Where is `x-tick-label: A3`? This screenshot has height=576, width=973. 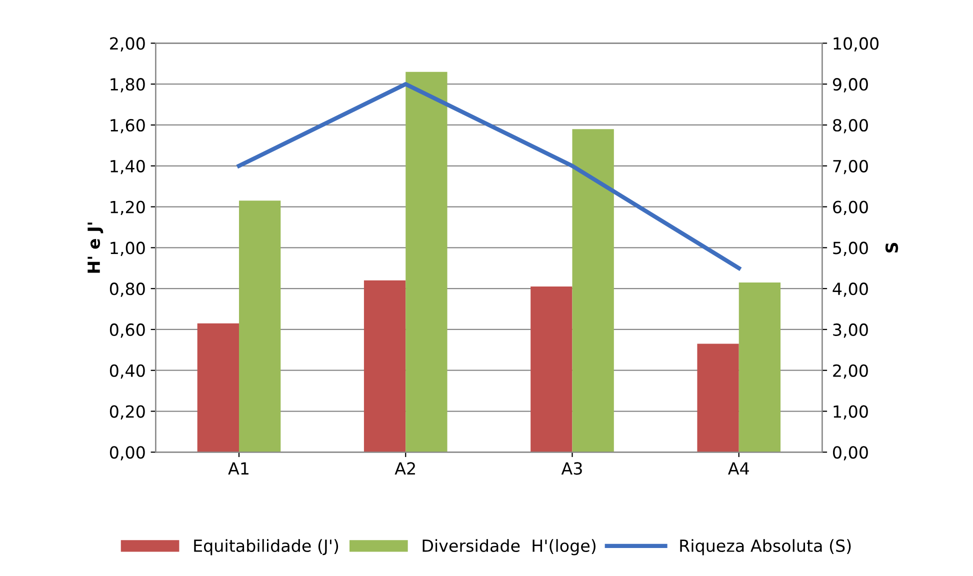 x-tick-label: A3 is located at coordinates (571, 468).